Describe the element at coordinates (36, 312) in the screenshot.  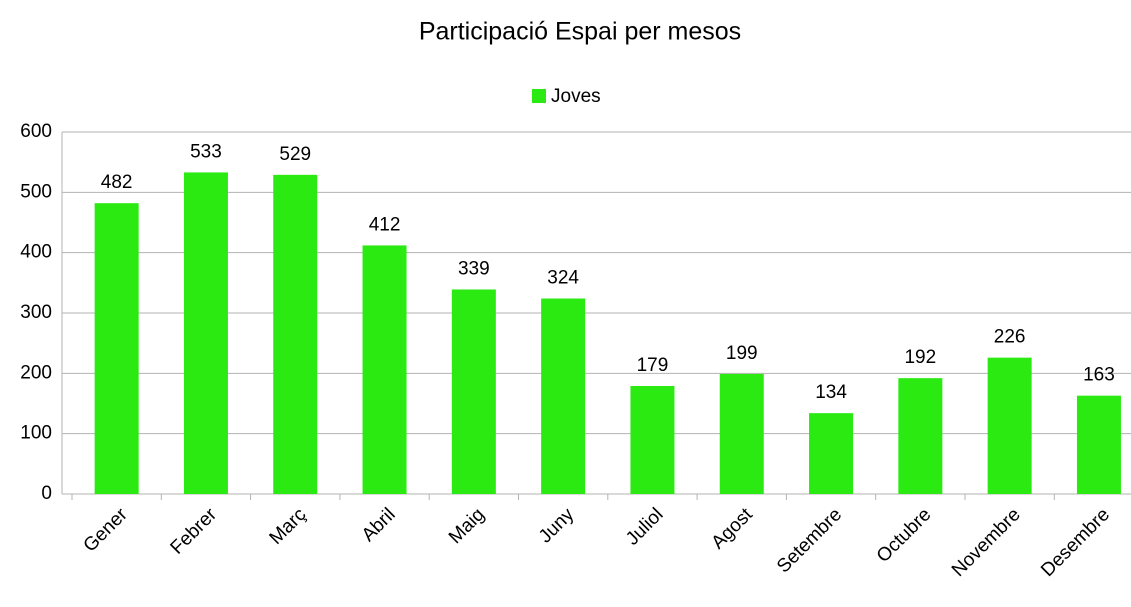
I see `y-tick-label: 300` at that location.